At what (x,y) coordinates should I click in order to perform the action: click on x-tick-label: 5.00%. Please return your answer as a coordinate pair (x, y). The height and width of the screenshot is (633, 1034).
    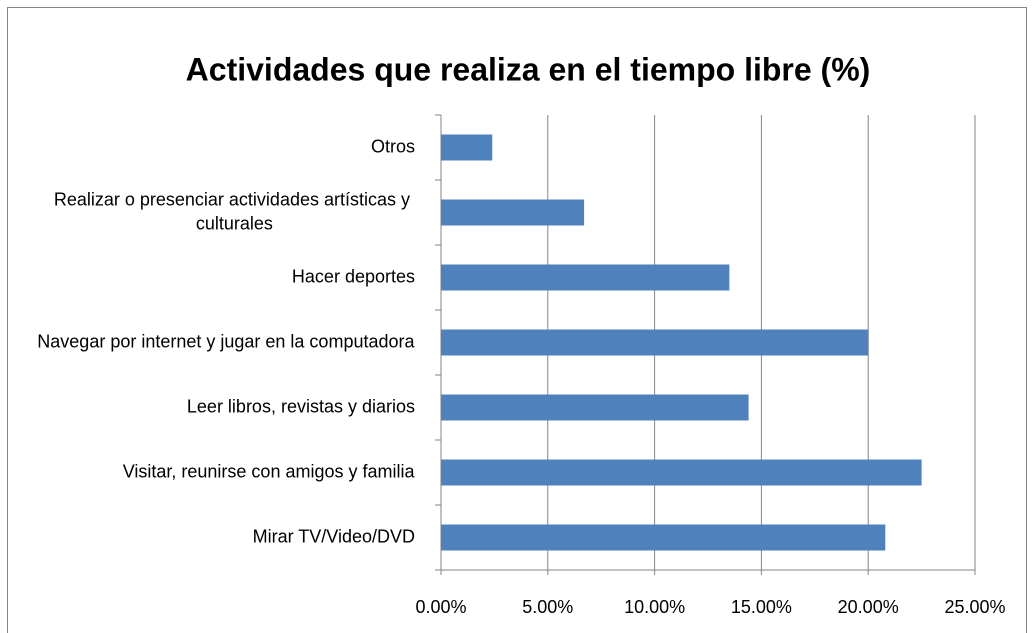
    Looking at the image, I should click on (547, 607).